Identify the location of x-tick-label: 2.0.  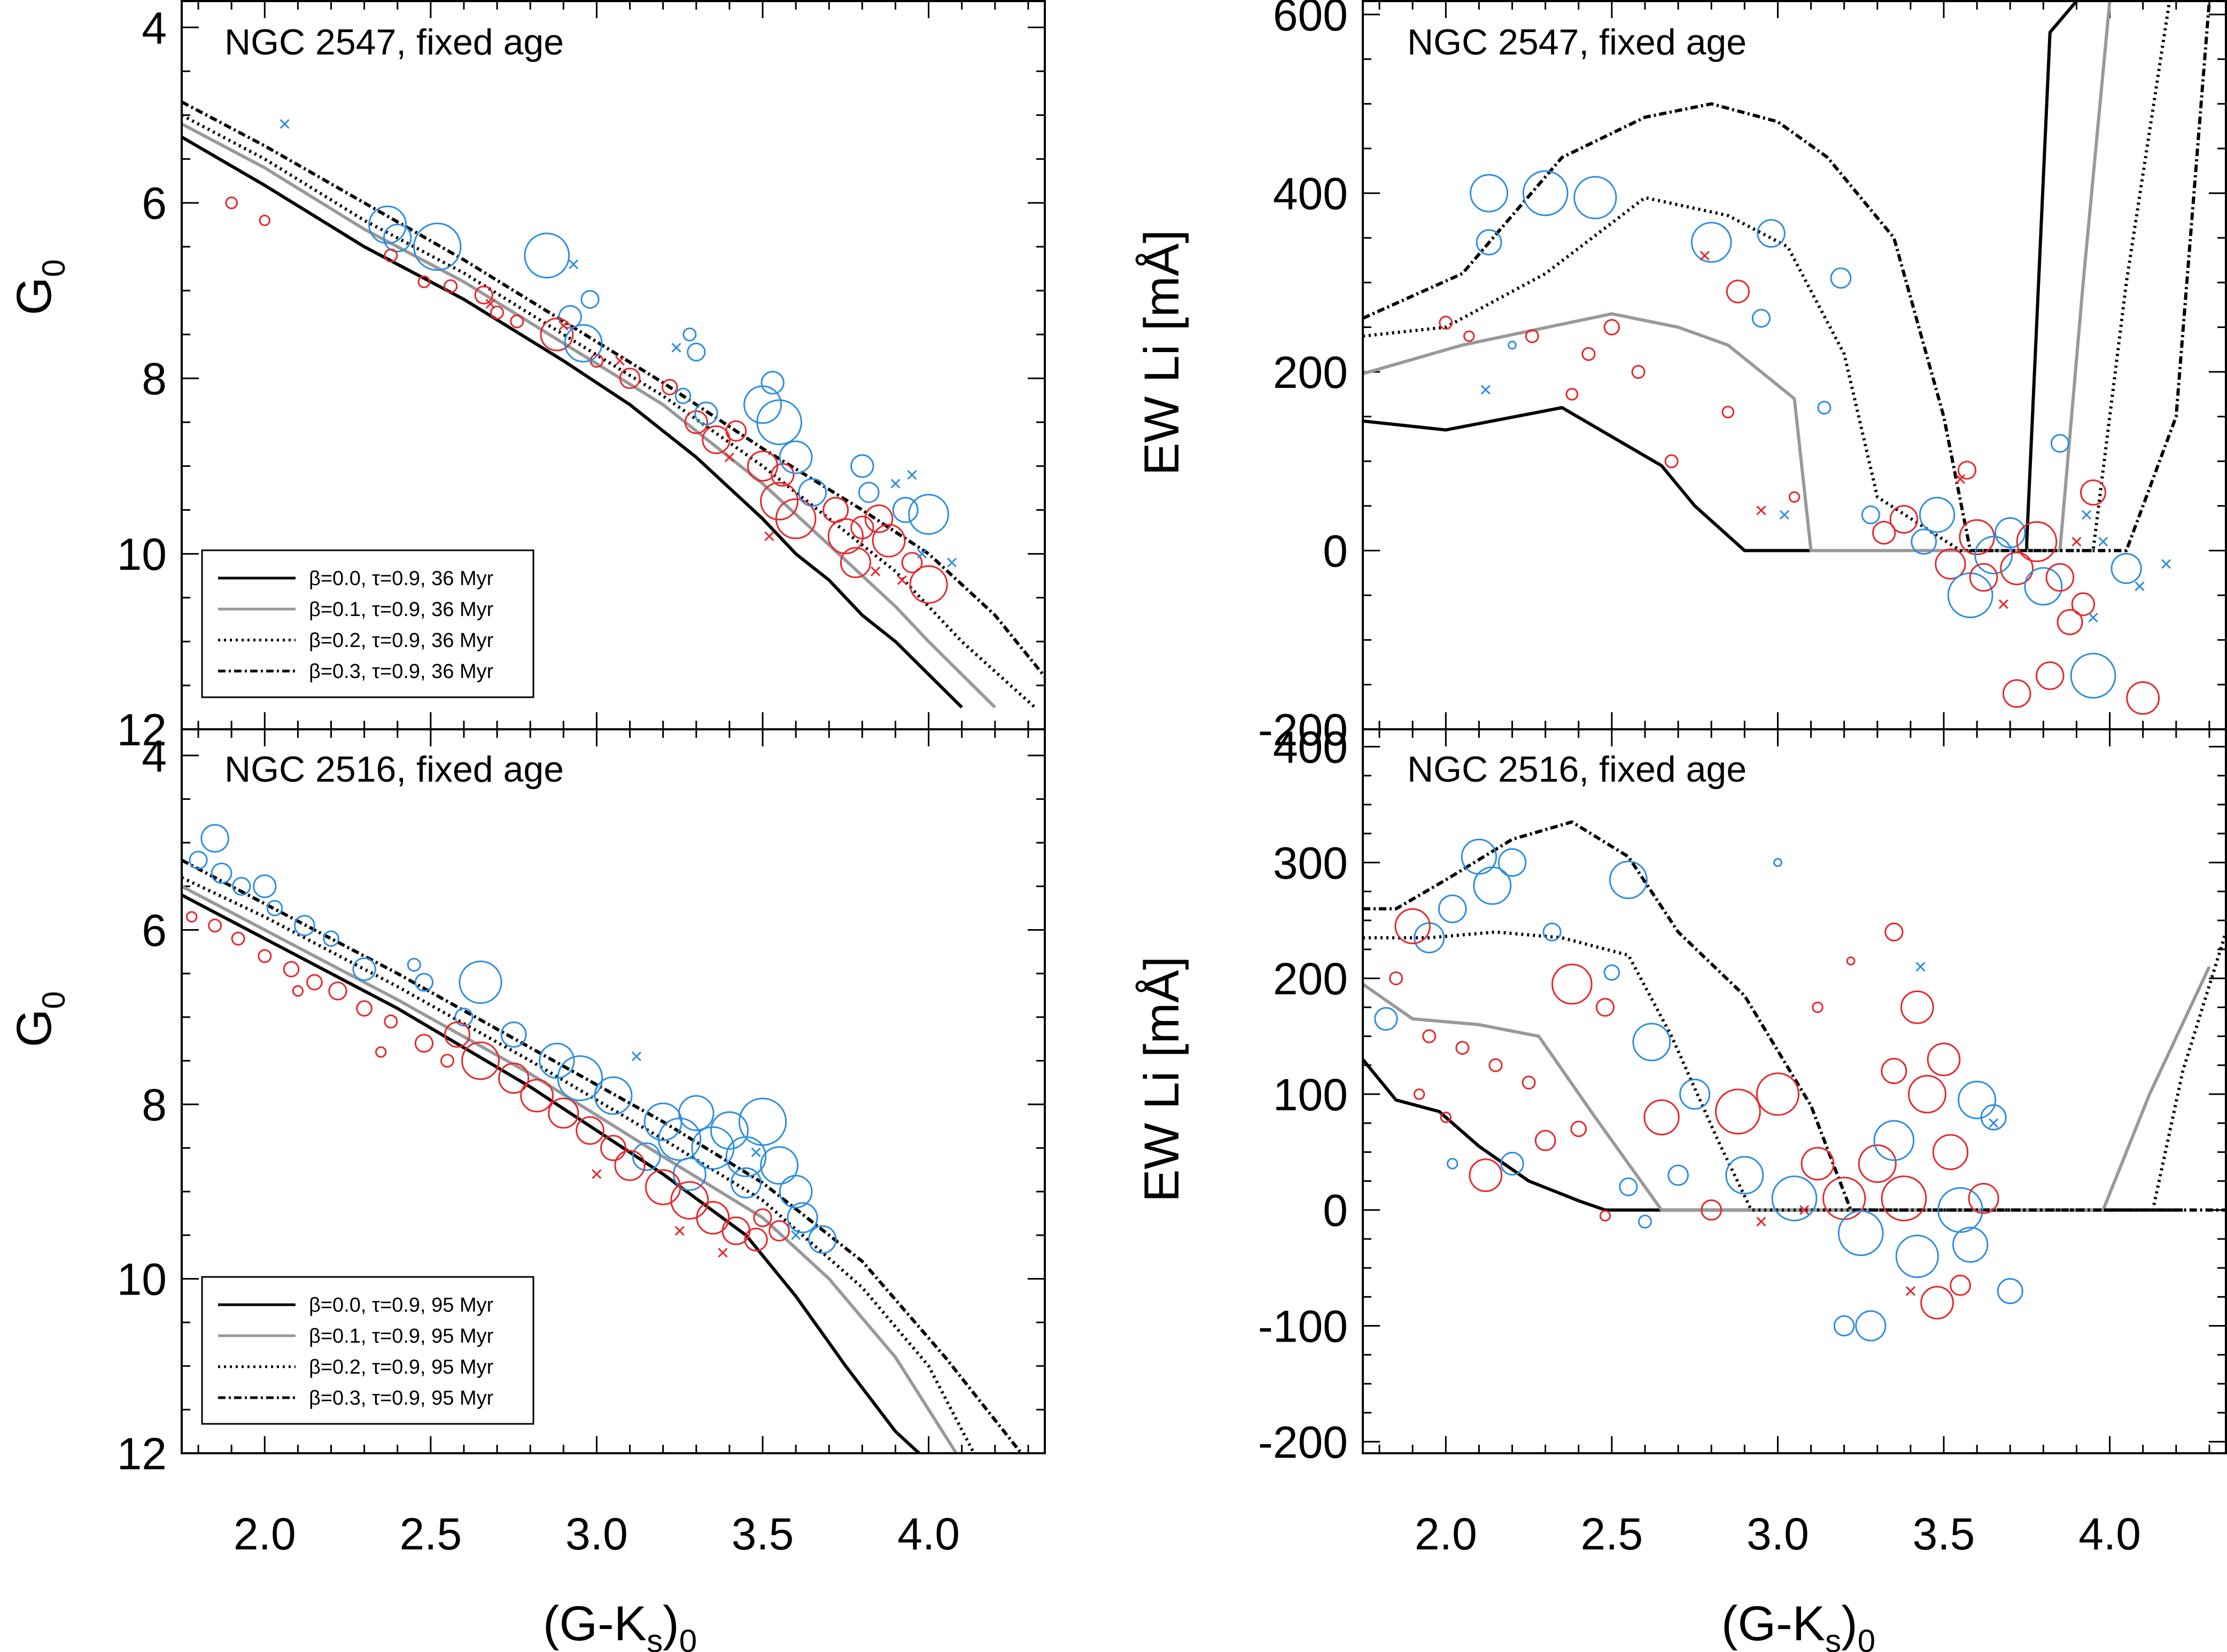
(265, 1534).